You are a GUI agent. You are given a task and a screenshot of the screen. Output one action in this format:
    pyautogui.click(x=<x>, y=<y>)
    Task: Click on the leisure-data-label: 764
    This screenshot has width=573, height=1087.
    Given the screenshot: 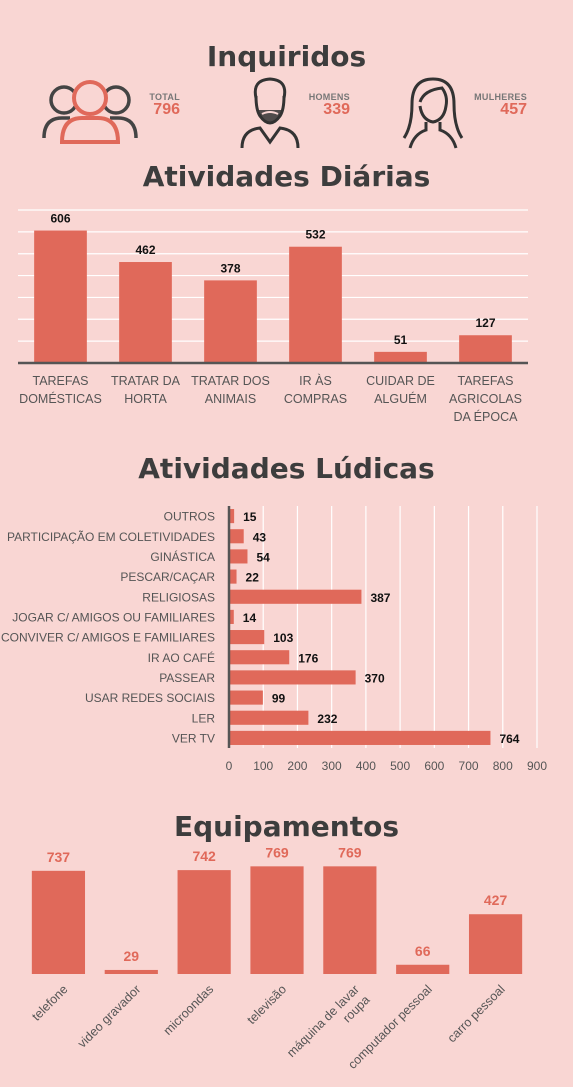 What is the action you would take?
    pyautogui.click(x=509, y=739)
    